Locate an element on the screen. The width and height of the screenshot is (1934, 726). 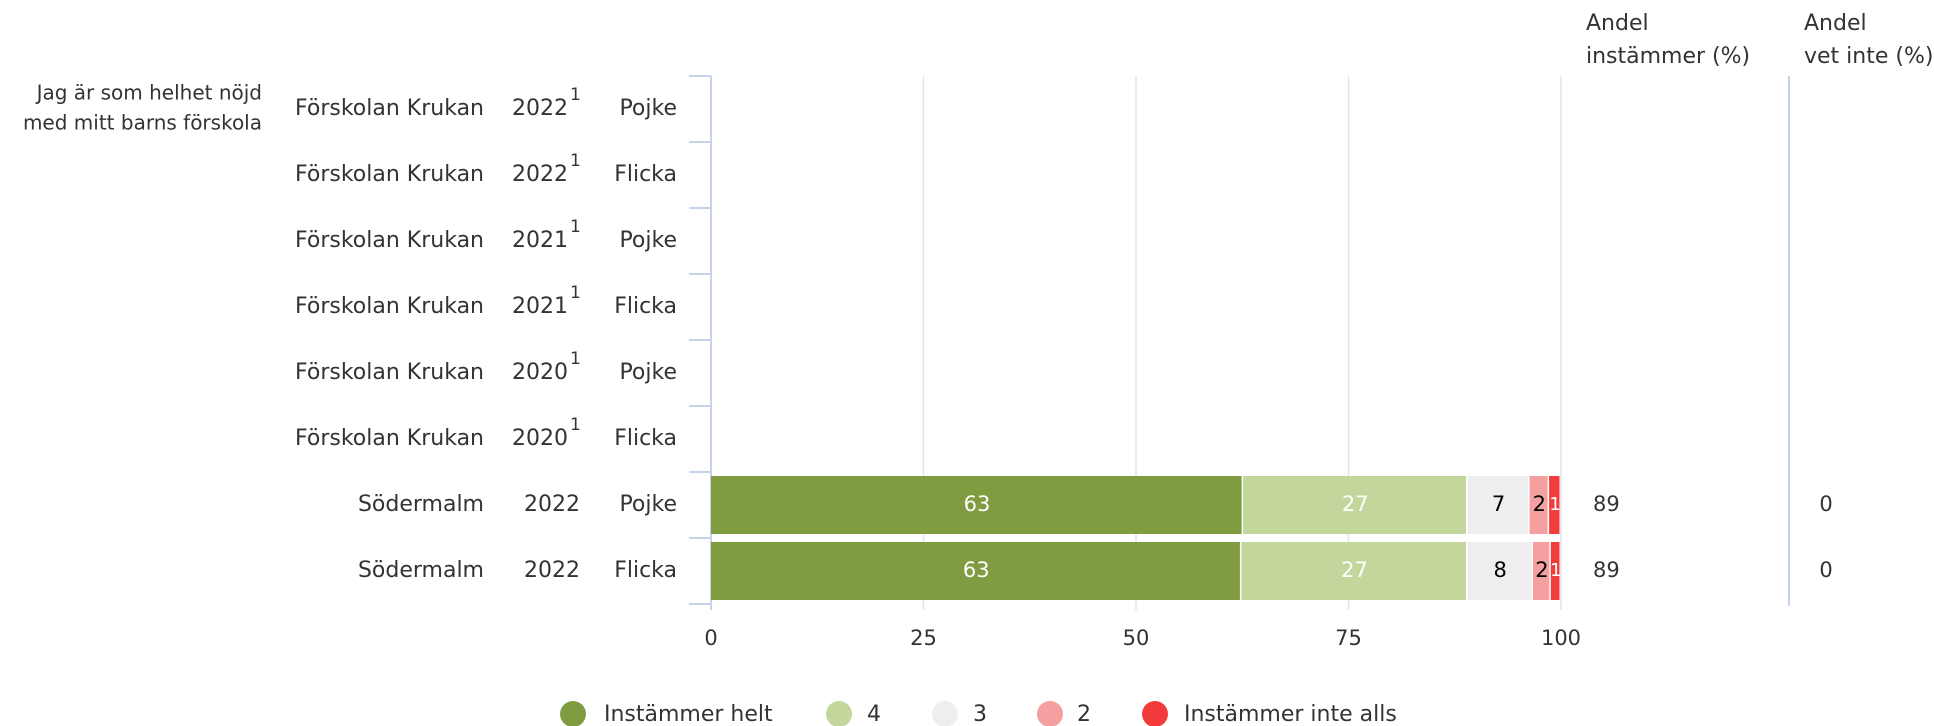
dont-know-header: Andel is located at coordinates (1835, 23).